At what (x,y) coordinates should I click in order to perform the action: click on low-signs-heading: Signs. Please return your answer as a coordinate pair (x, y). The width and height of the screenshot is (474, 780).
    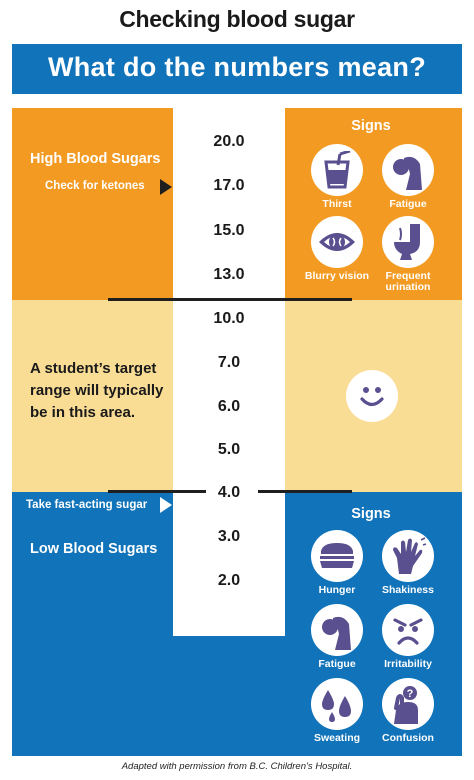
    Looking at the image, I should click on (371, 514).